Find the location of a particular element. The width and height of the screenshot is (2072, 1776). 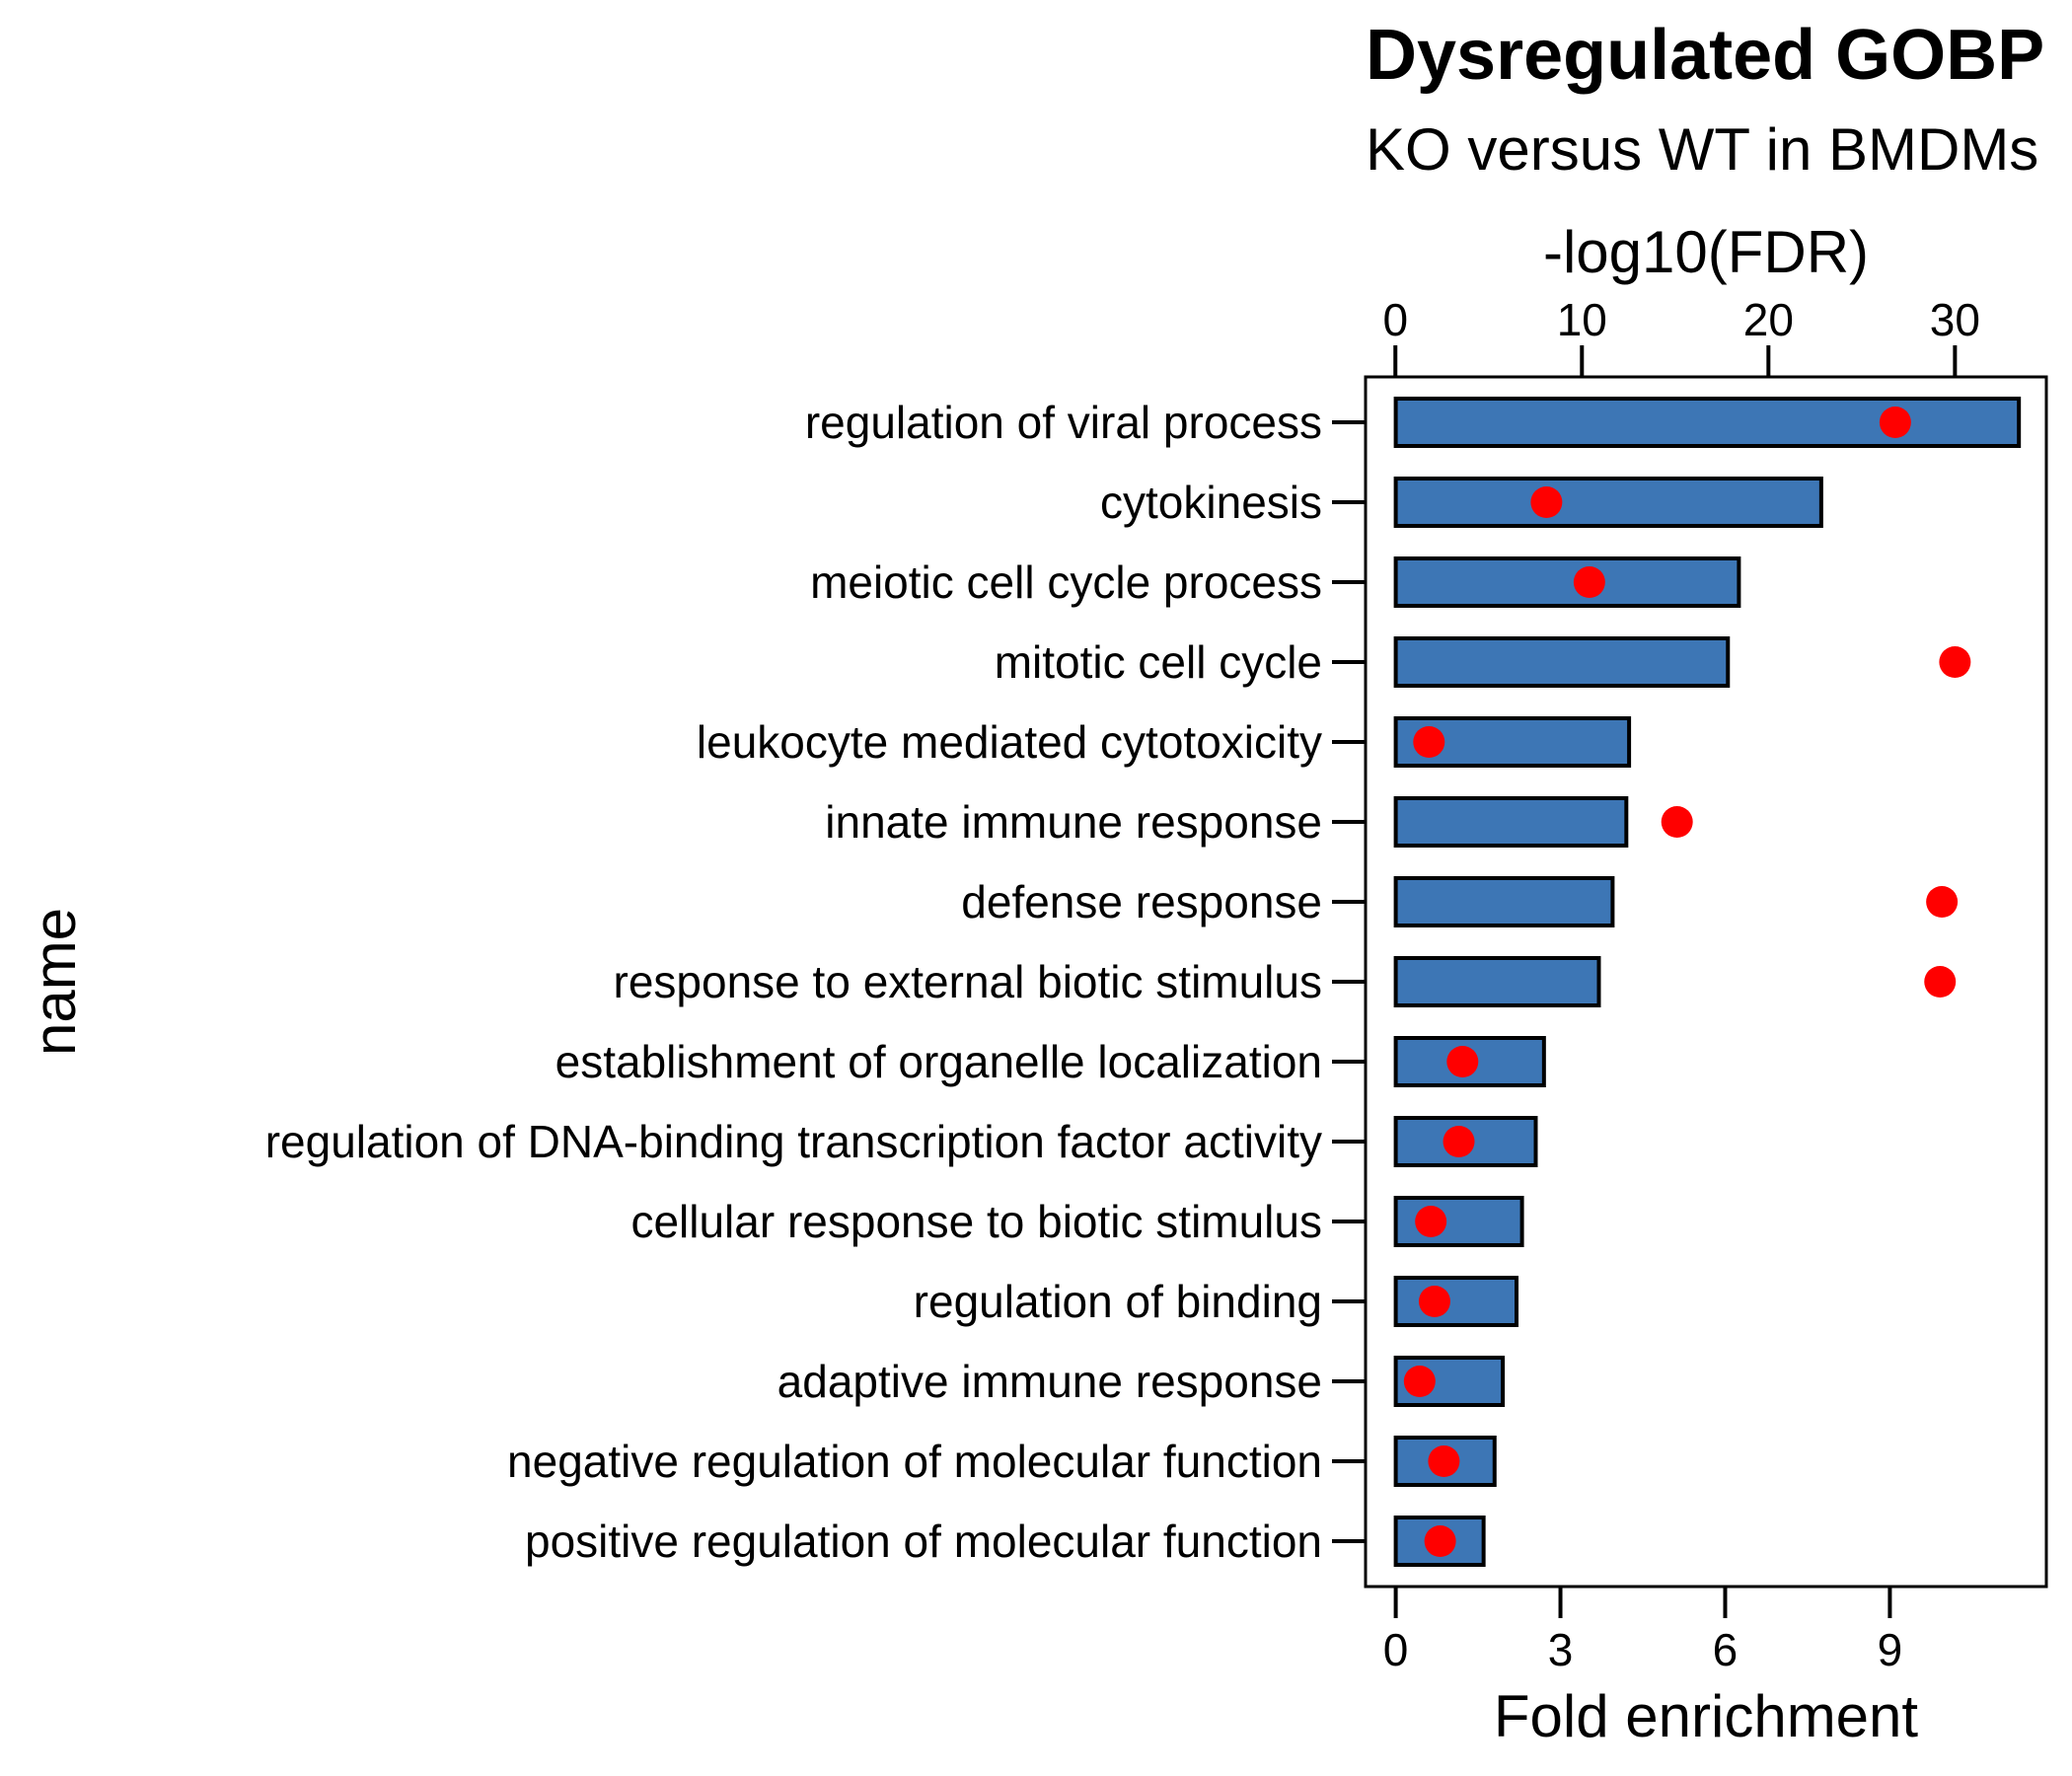

y-axis-title: name is located at coordinates (55, 982).